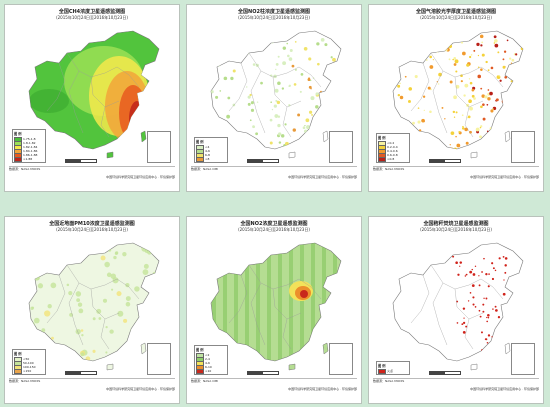  I want to click on map-legend: 图 例火点, so click(393, 368).